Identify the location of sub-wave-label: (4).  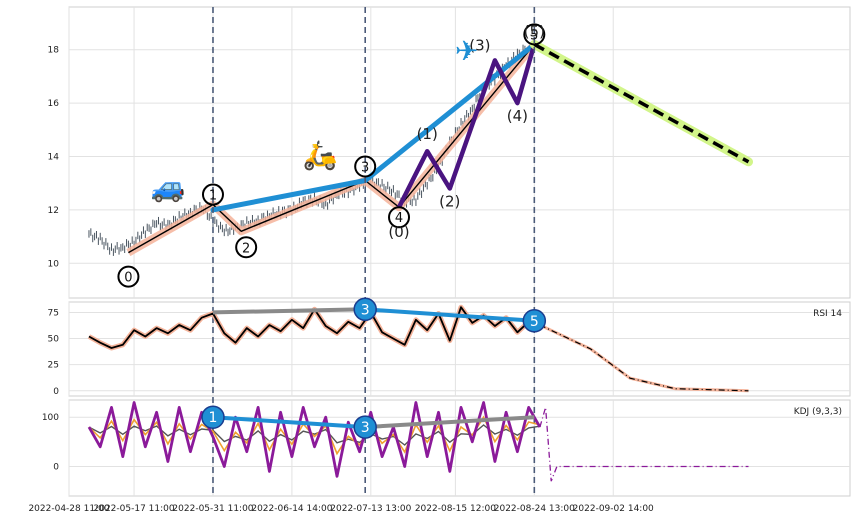
(517, 116).